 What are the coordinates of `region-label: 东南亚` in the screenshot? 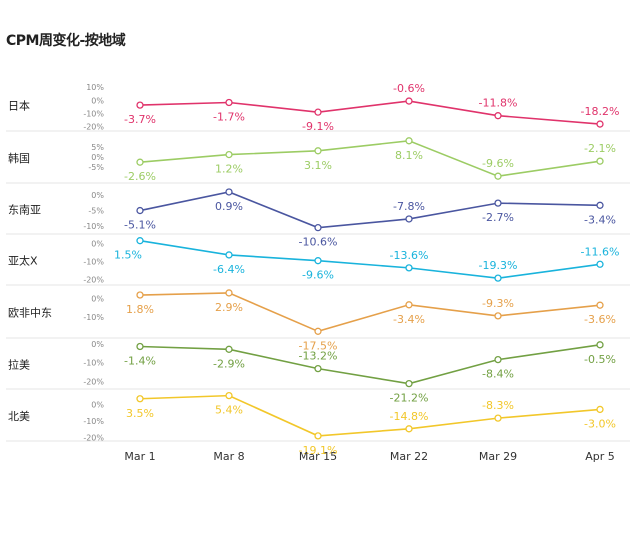 It's located at (24, 210).